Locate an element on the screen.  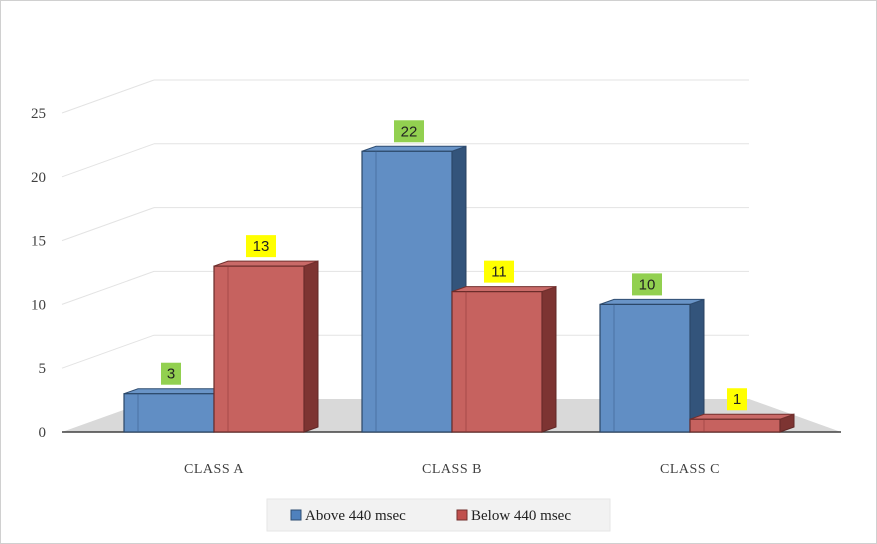
bar-below-440-msec-class-a is located at coordinates (266, 346).